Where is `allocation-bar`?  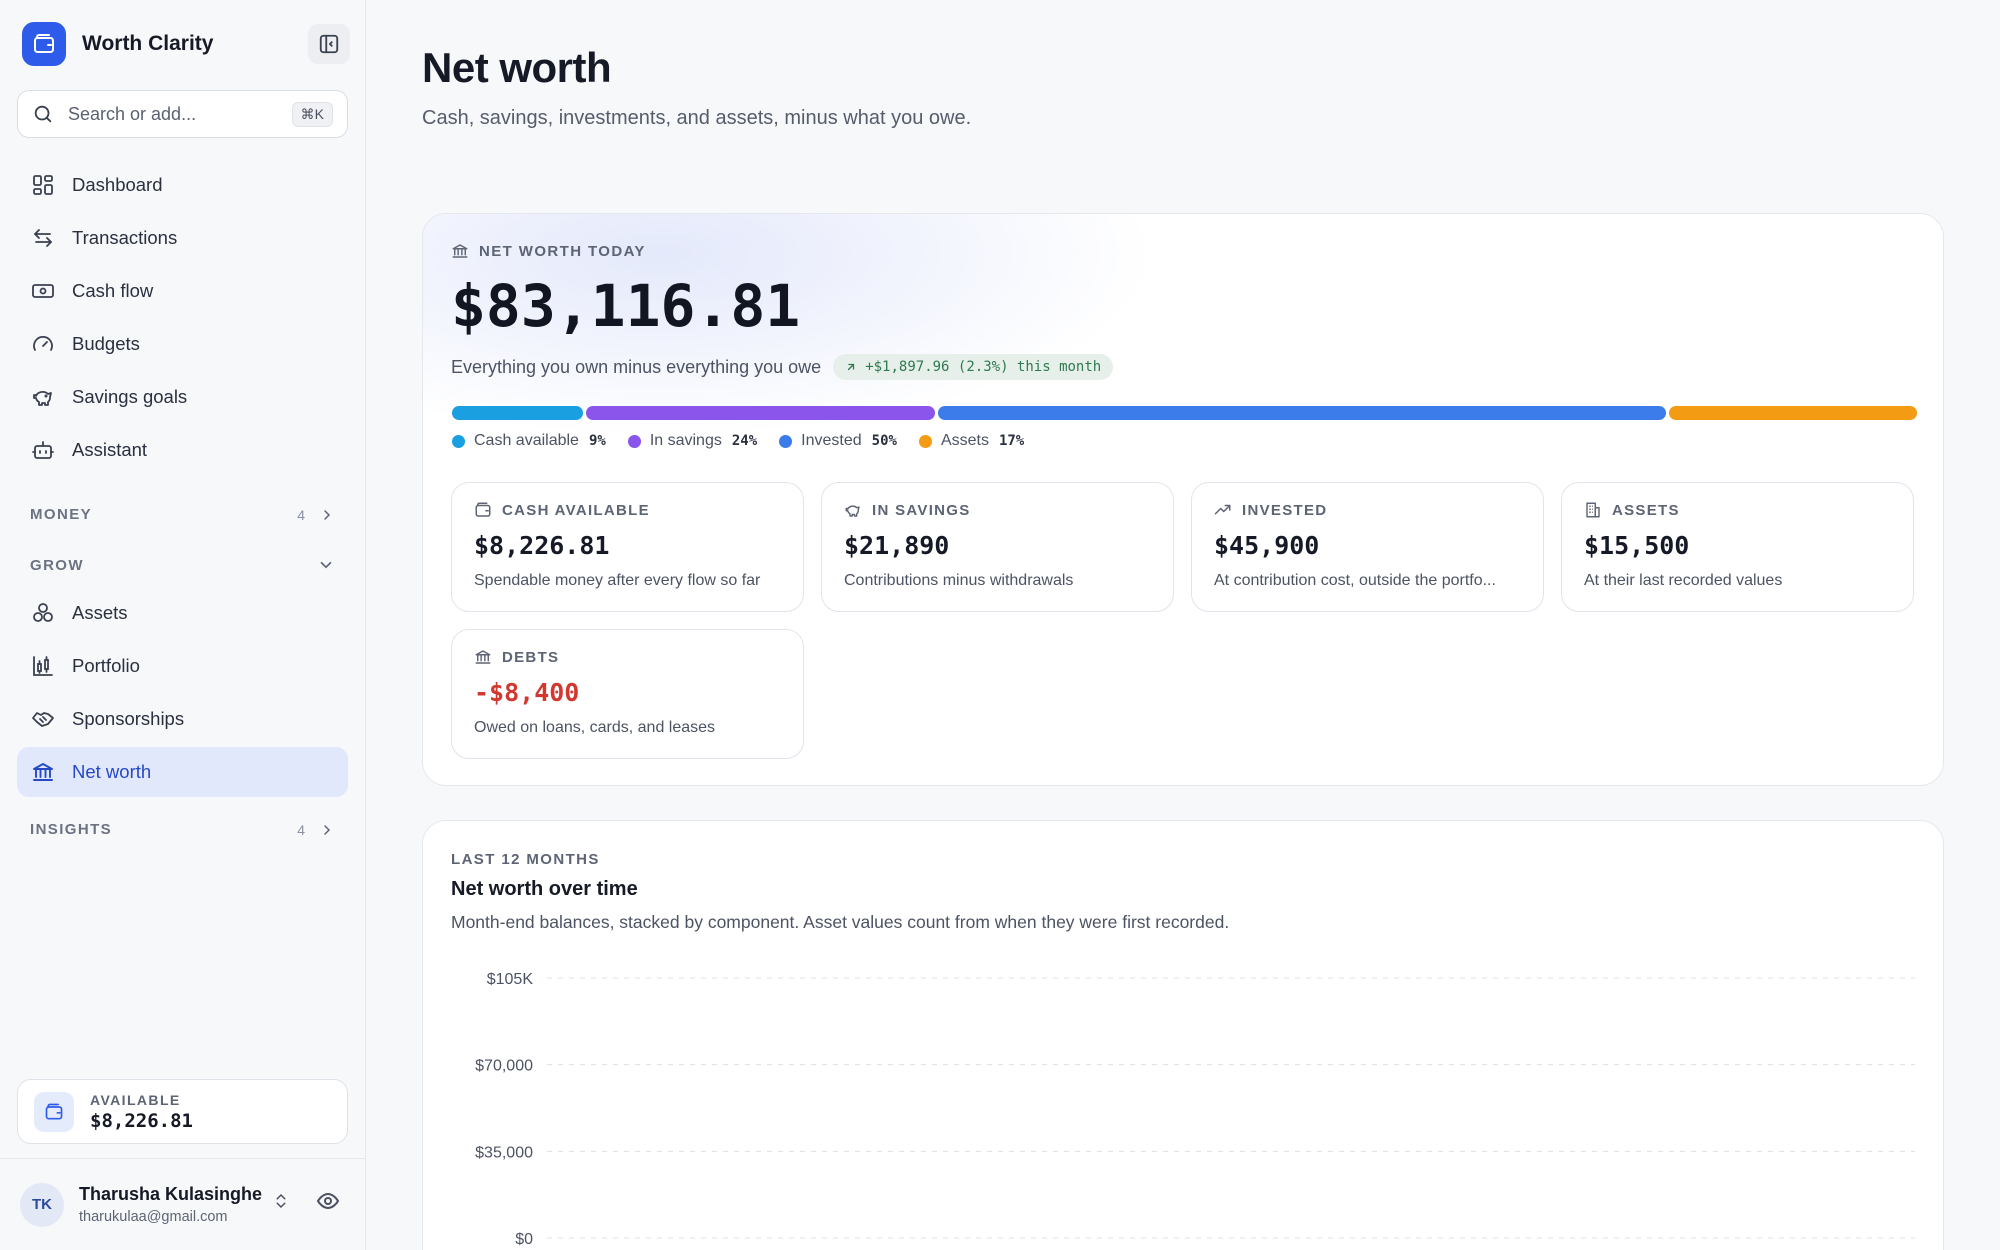 allocation-bar is located at coordinates (1184, 413).